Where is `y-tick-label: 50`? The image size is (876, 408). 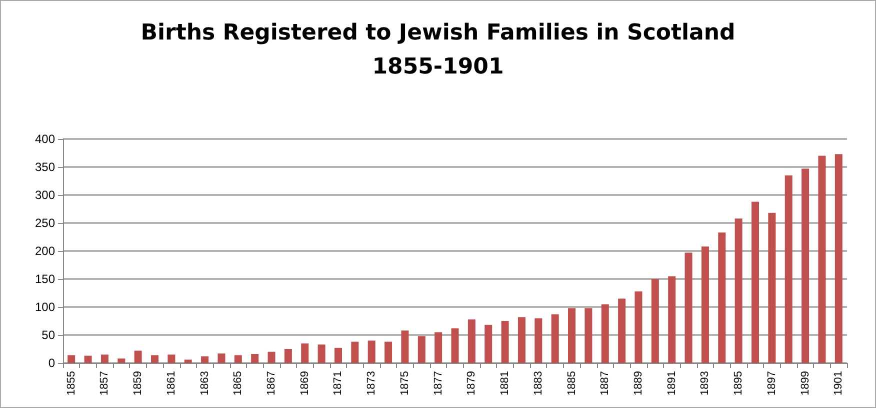
y-tick-label: 50 is located at coordinates (49, 335).